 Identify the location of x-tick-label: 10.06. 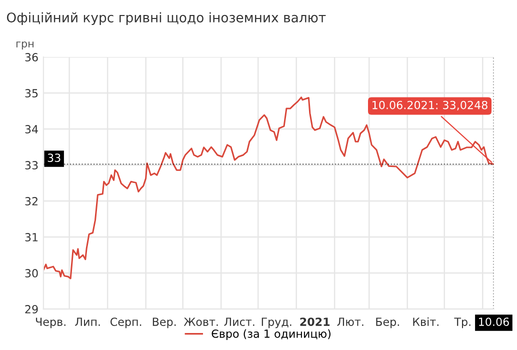
(494, 322).